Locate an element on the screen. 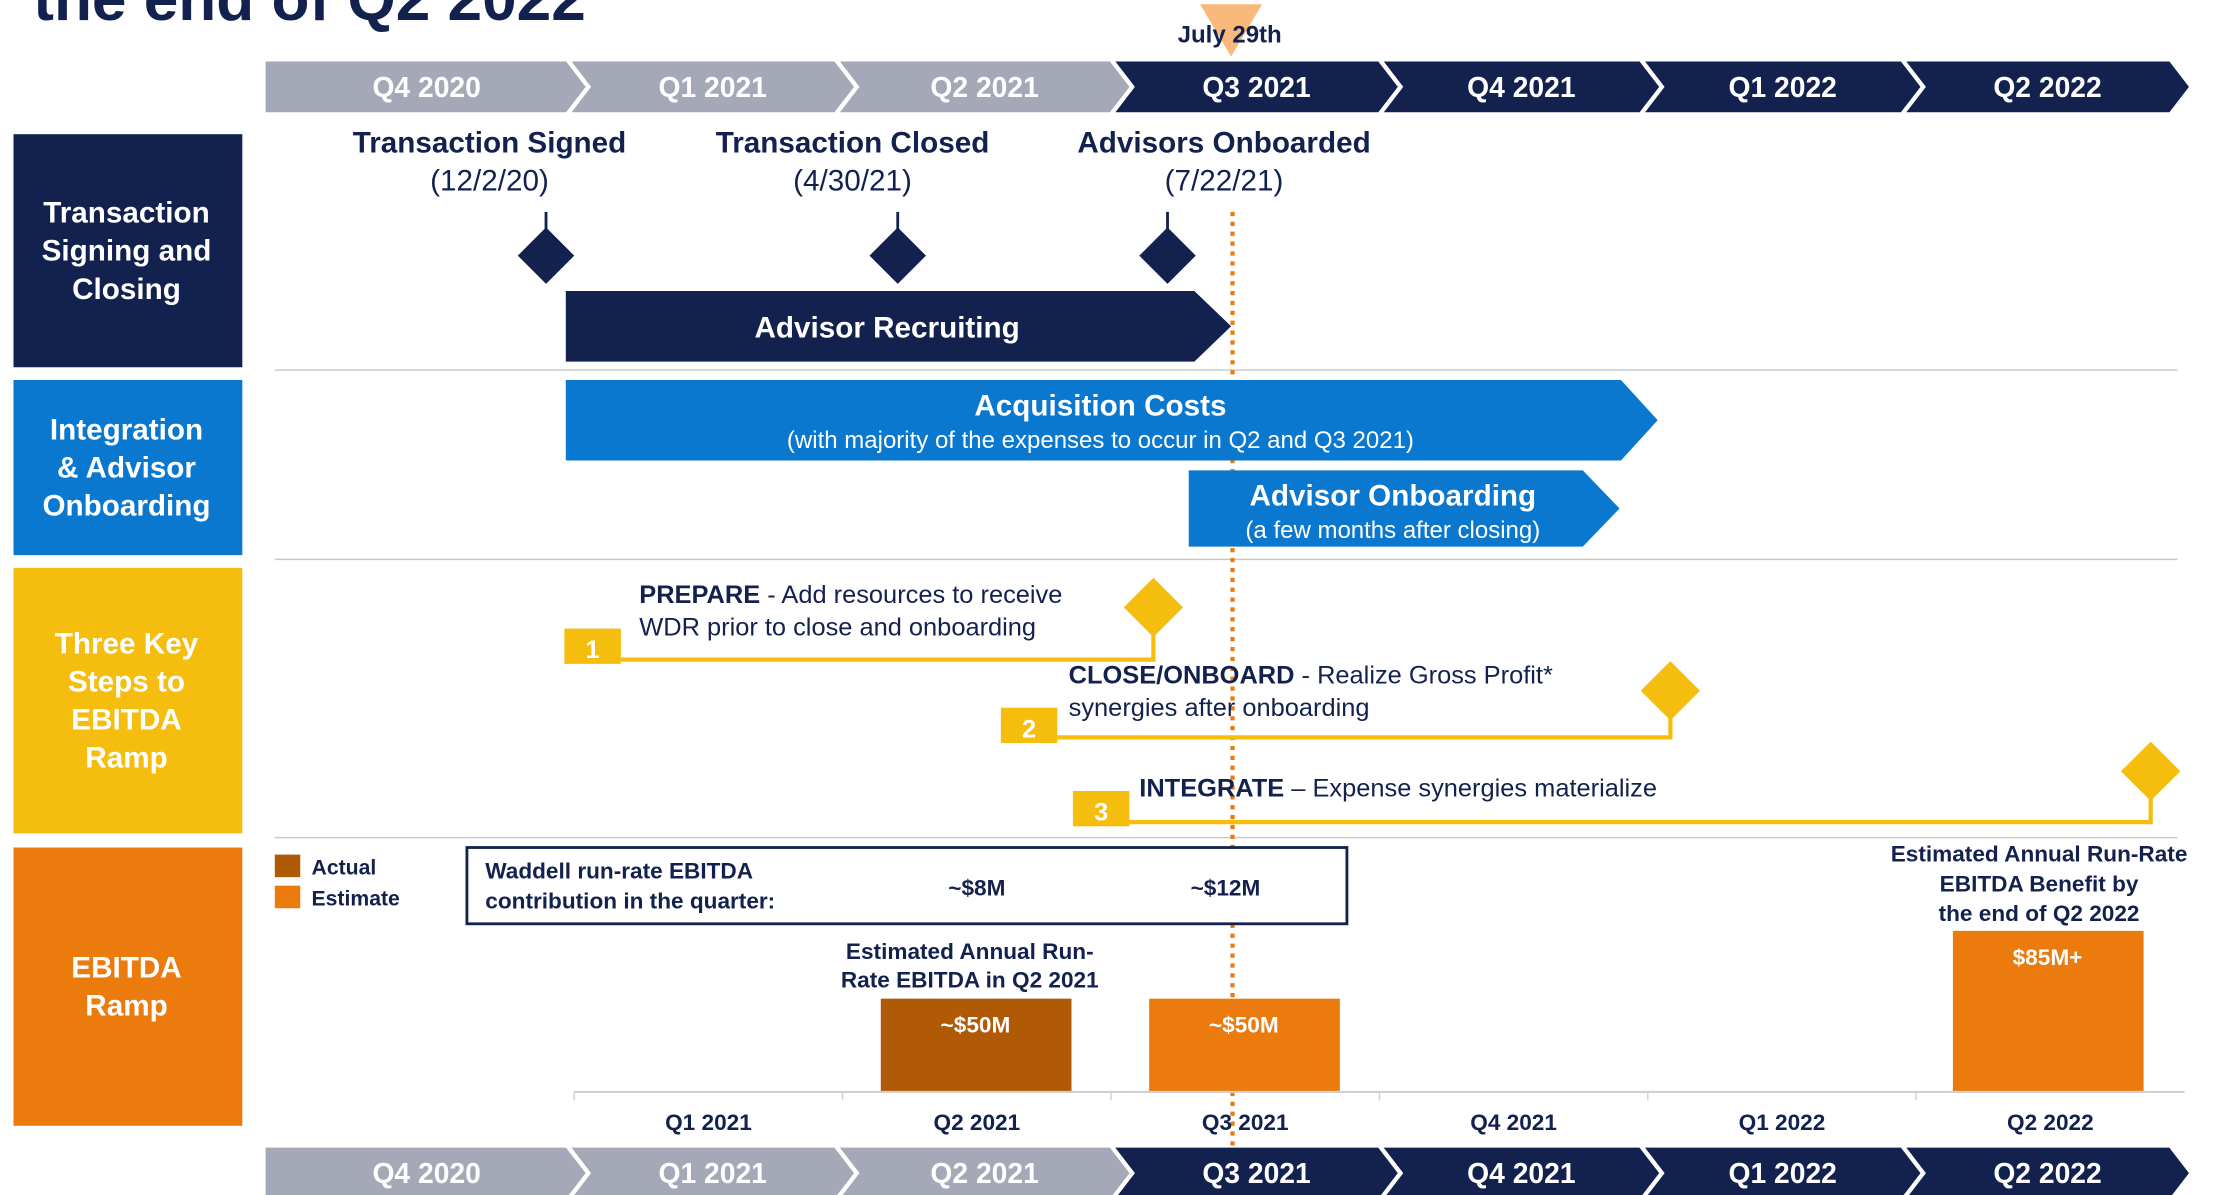  bar-label: ~$50M is located at coordinates (976, 1025).